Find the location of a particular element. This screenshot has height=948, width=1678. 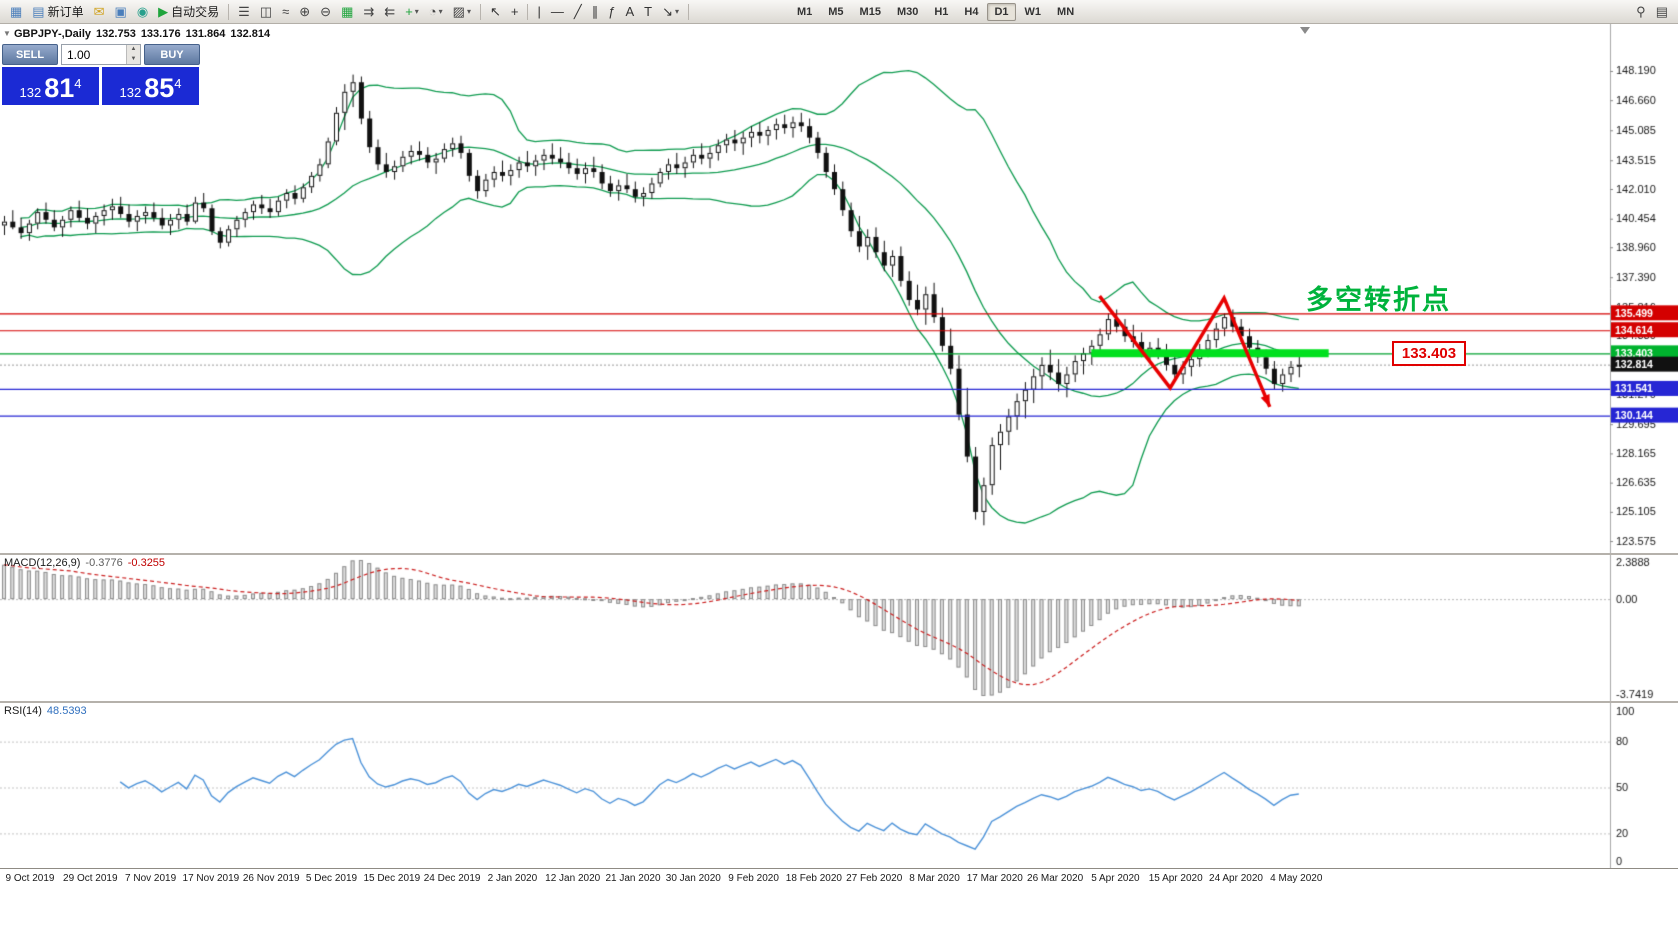

autotrade-button-label: 自动交易 is located at coordinates (195, 12).